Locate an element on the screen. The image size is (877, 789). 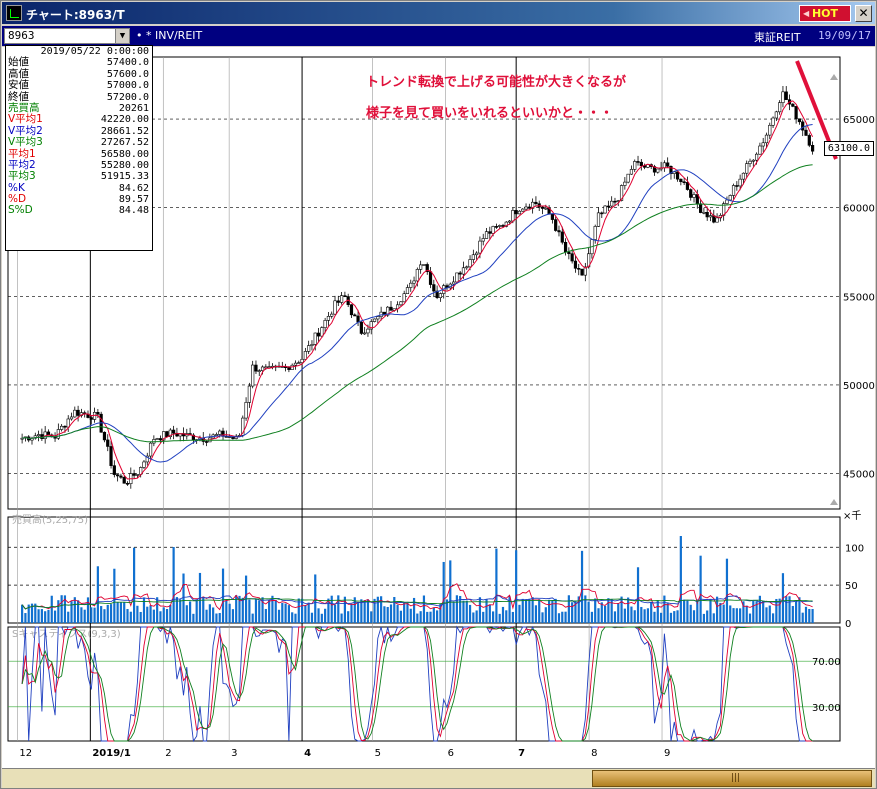
hot-button: HOT is located at coordinates (825, 13).